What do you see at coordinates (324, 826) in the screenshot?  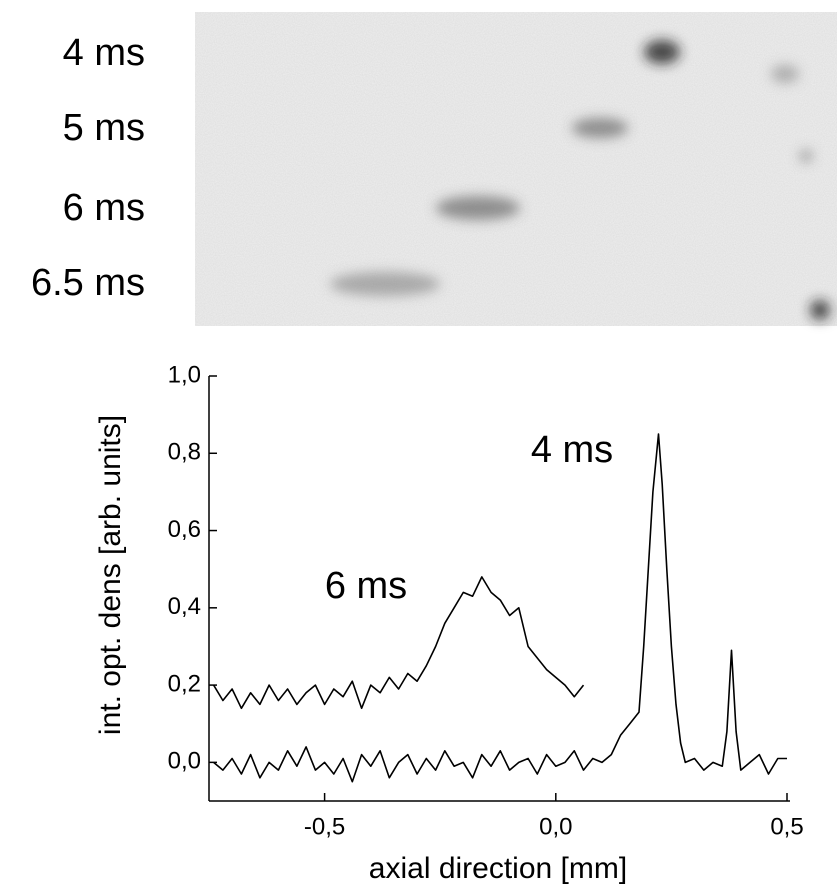 I see `x-tick-label: -0,5` at bounding box center [324, 826].